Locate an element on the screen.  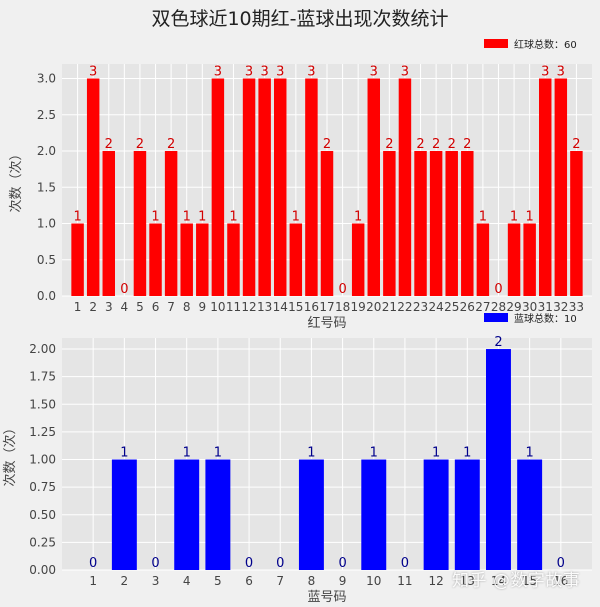
x-tick-label: 14 is located at coordinates (498, 581).